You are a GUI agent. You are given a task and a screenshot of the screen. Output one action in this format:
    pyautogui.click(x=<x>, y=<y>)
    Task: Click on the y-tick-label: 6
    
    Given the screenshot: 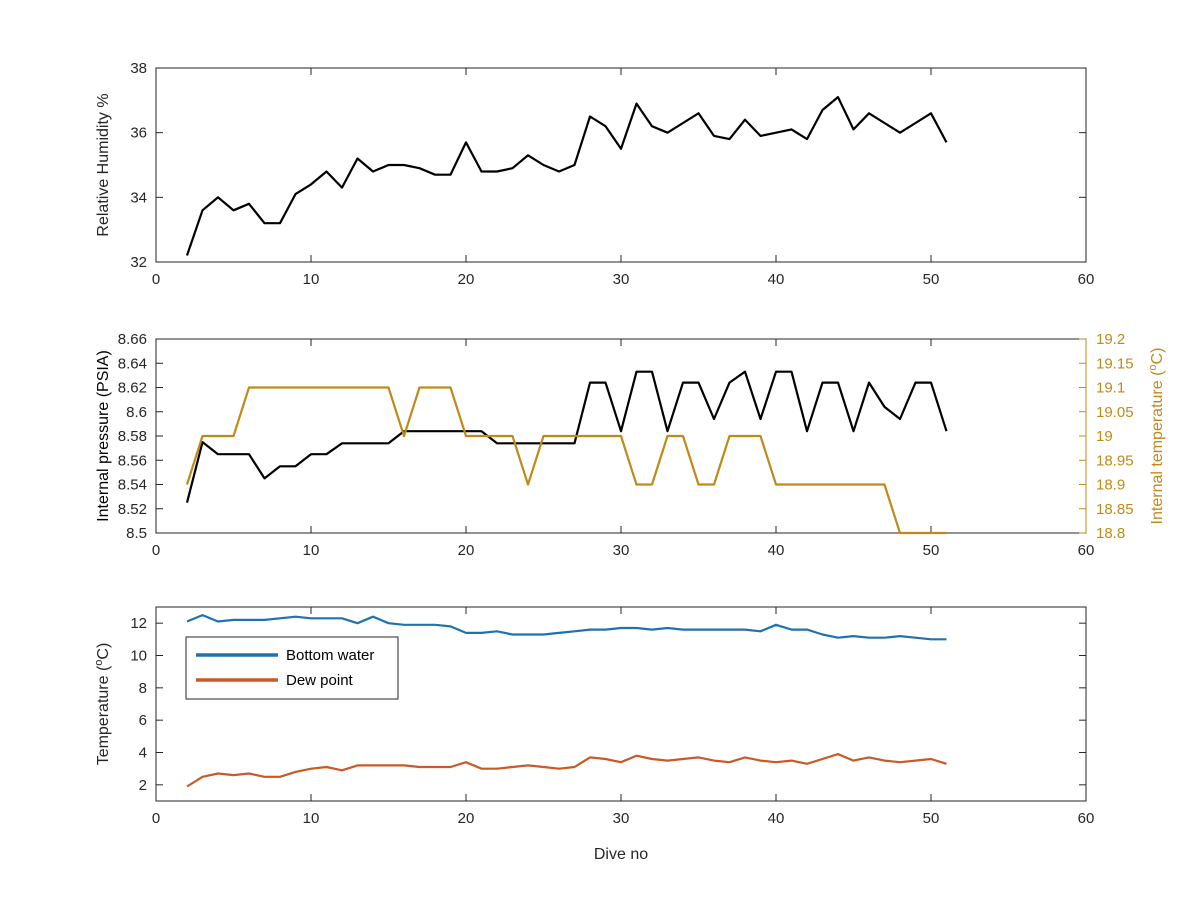 What is the action you would take?
    pyautogui.click(x=143, y=720)
    